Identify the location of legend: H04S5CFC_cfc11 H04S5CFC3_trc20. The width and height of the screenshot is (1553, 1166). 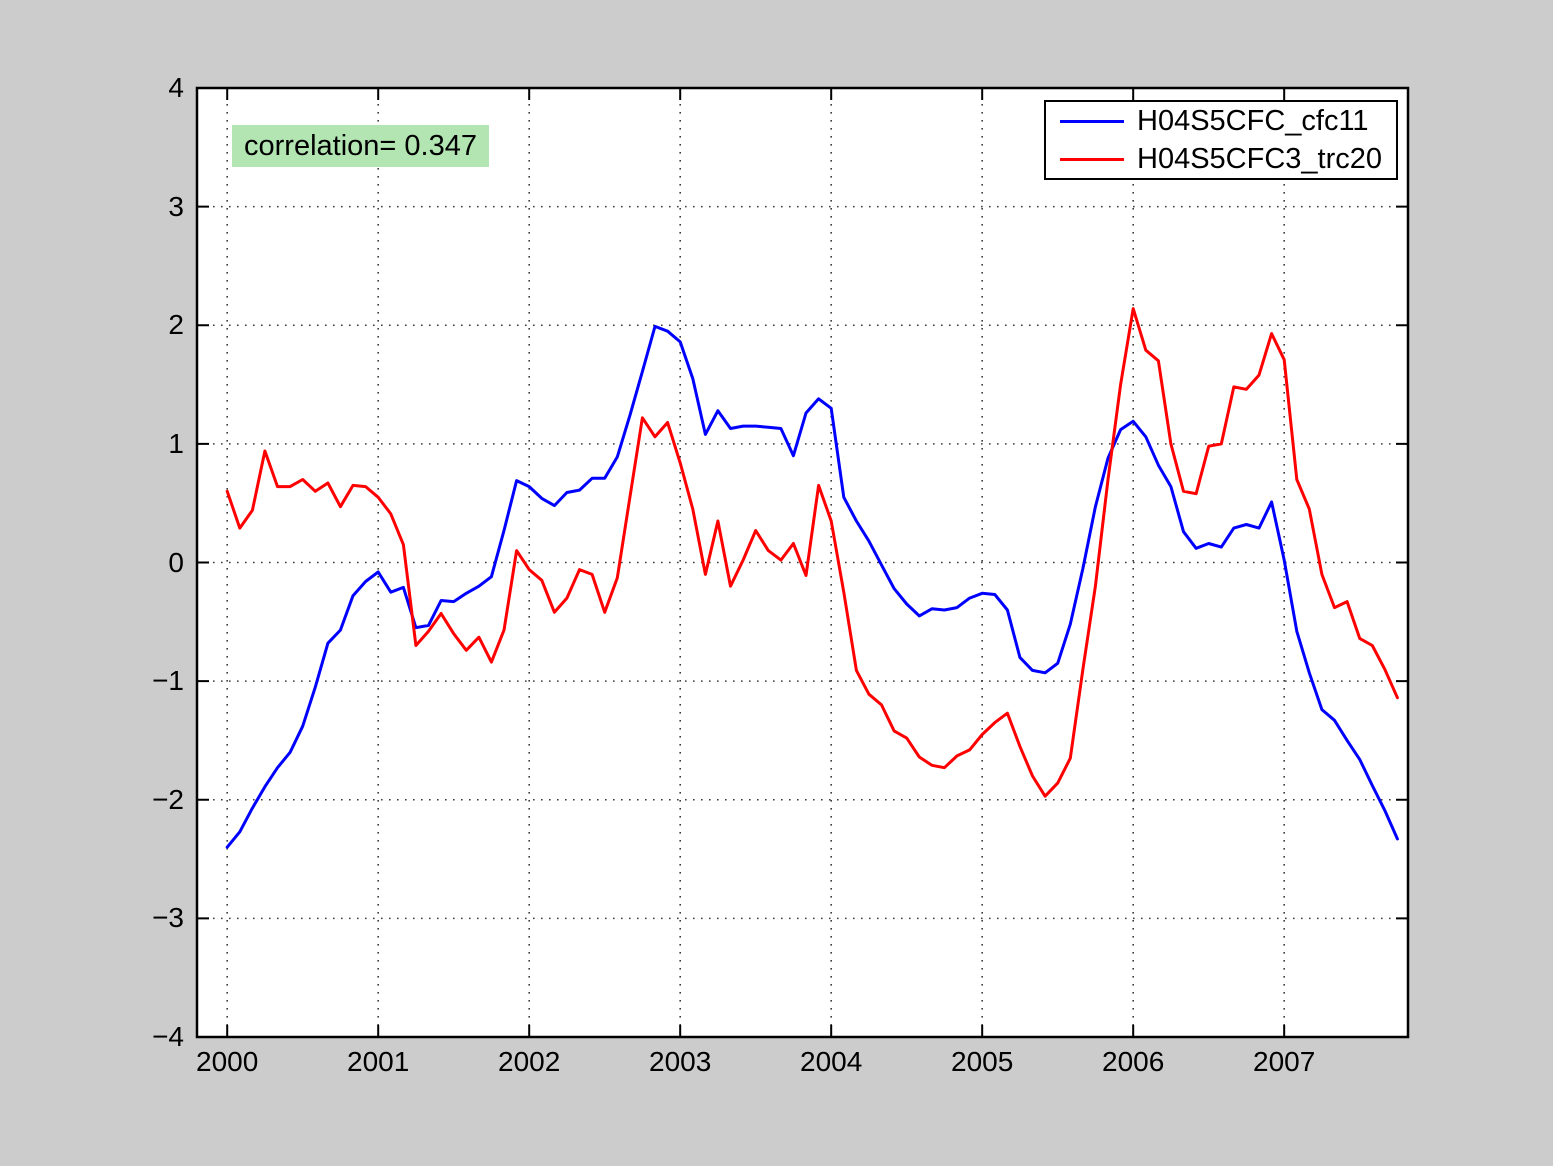
(1221, 140).